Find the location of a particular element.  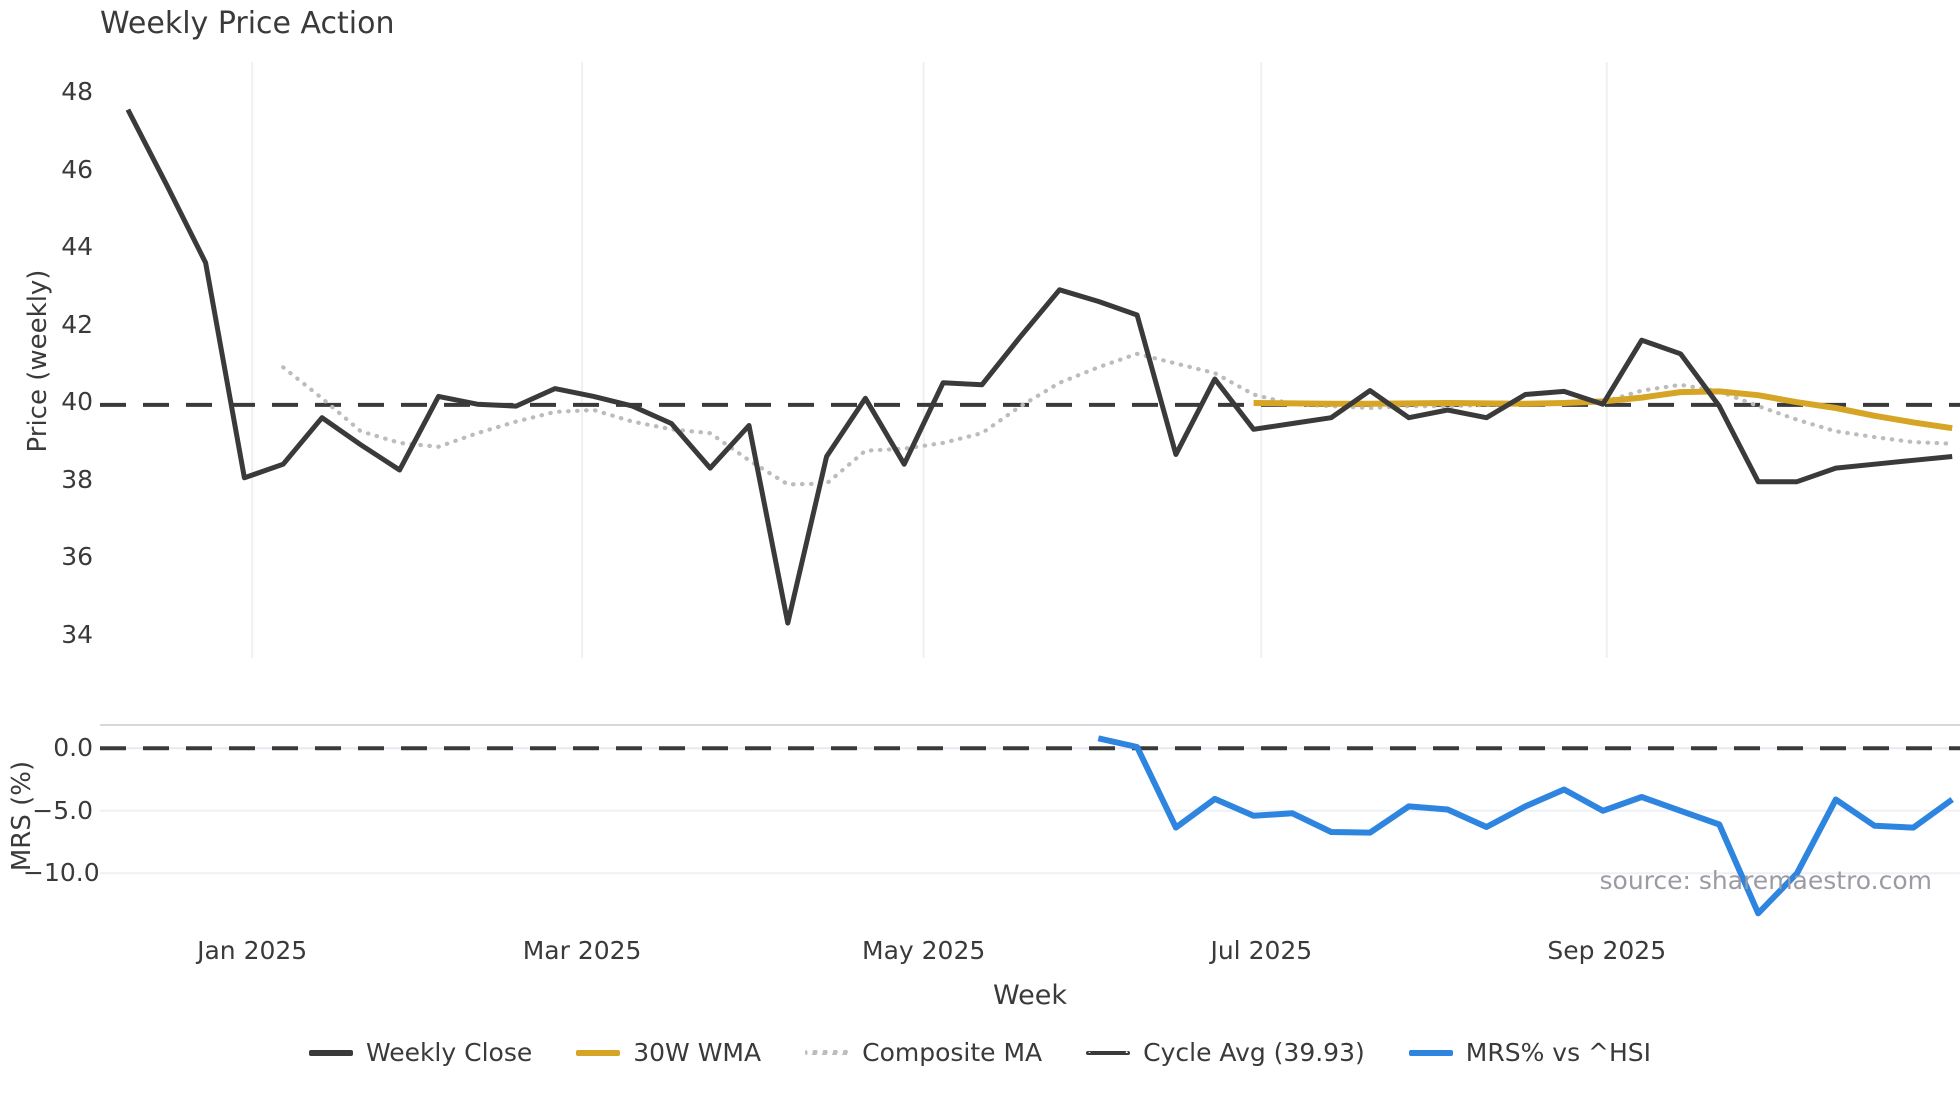

legend-label: 30W WMA is located at coordinates (697, 1052).